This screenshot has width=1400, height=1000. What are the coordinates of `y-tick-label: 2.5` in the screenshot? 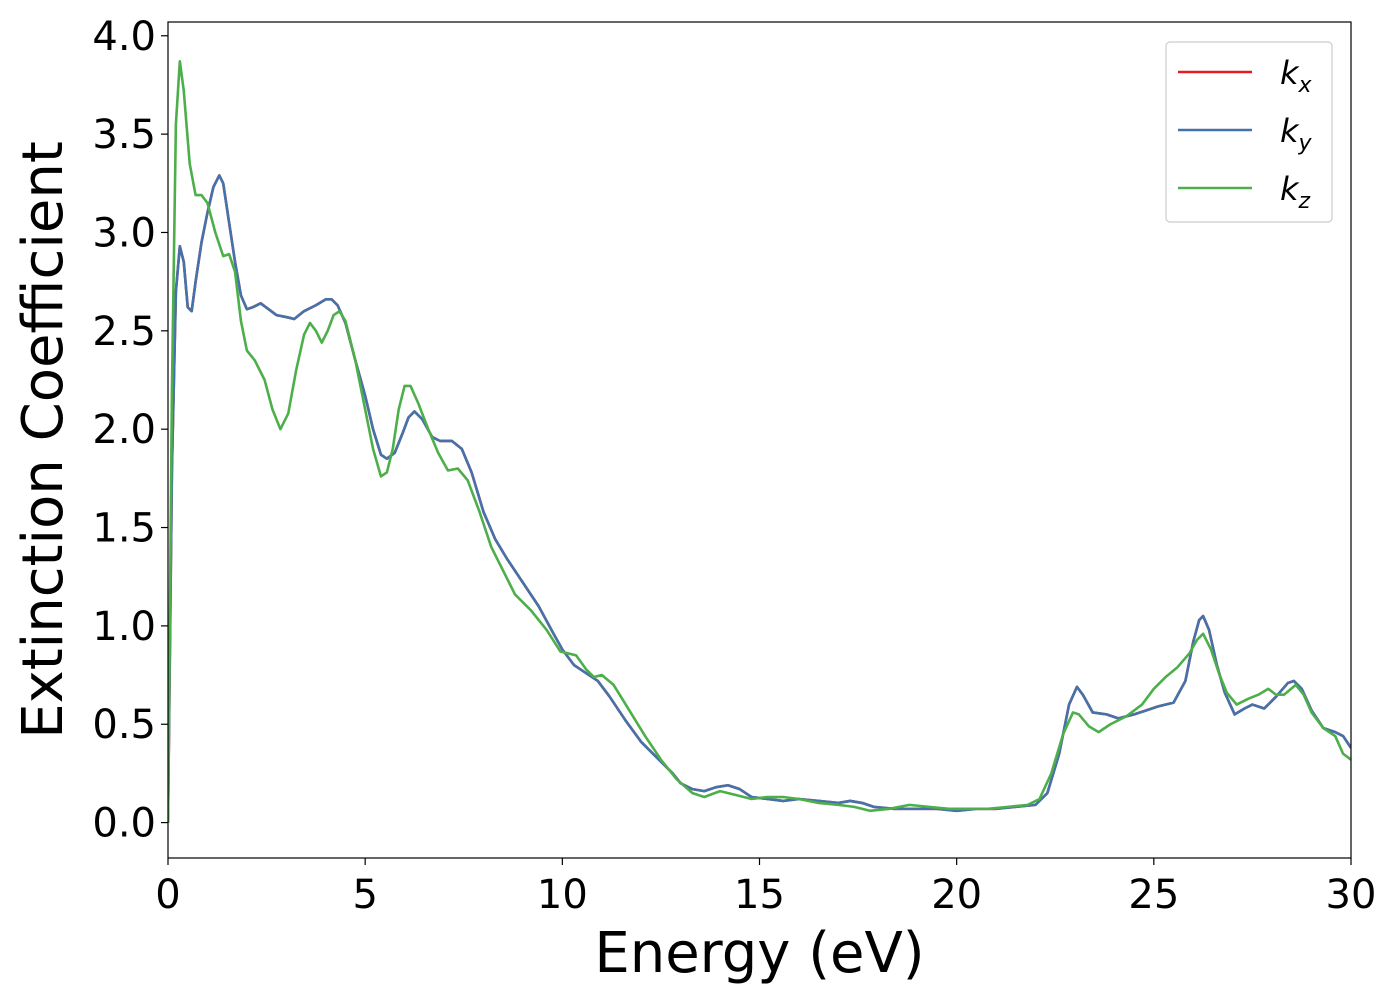 It's located at (124, 332).